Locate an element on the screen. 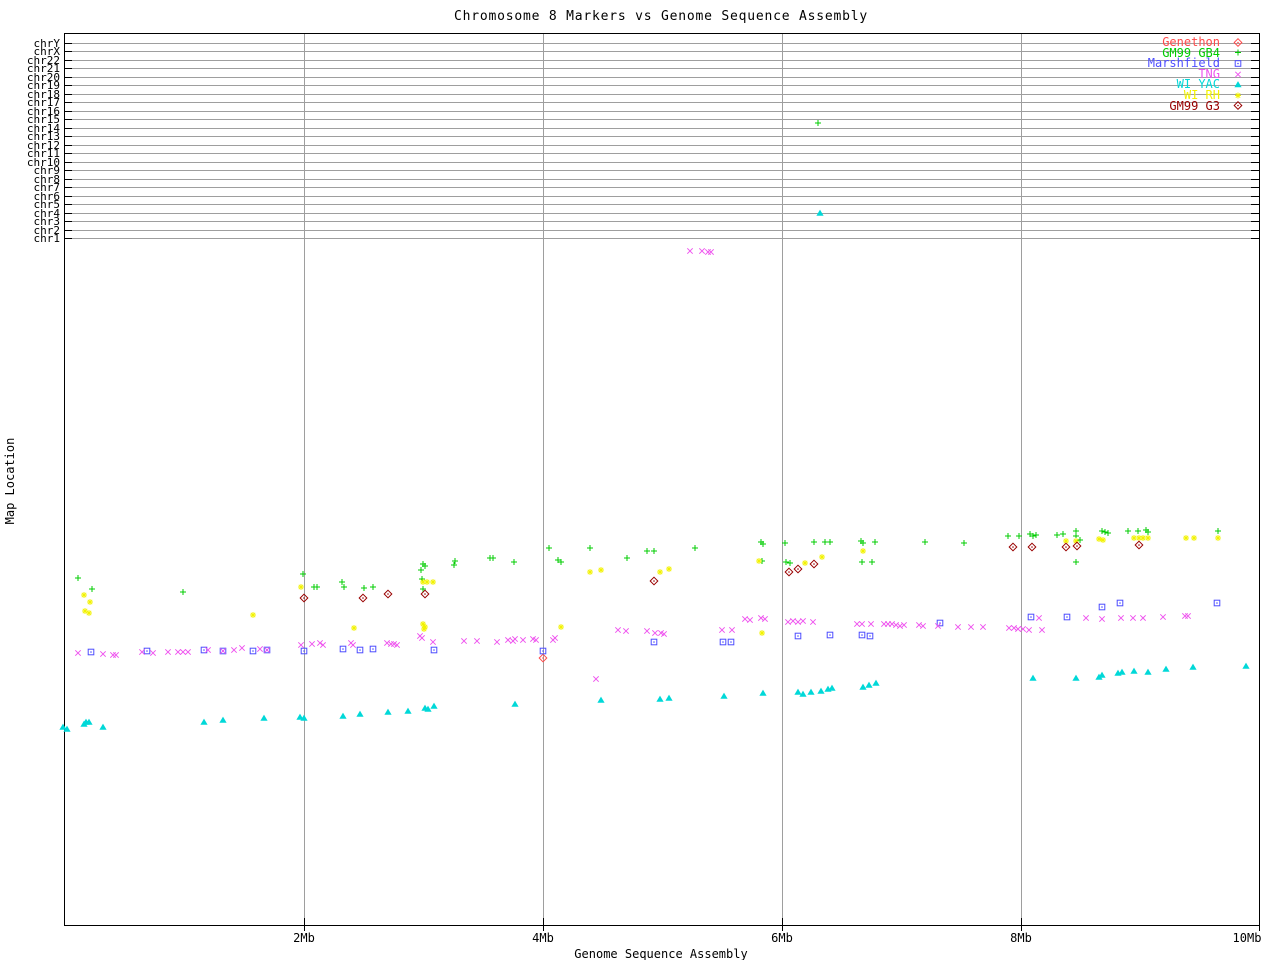 The width and height of the screenshot is (1280, 960). y-tick-label-chr16: chr16 is located at coordinates (43, 111).